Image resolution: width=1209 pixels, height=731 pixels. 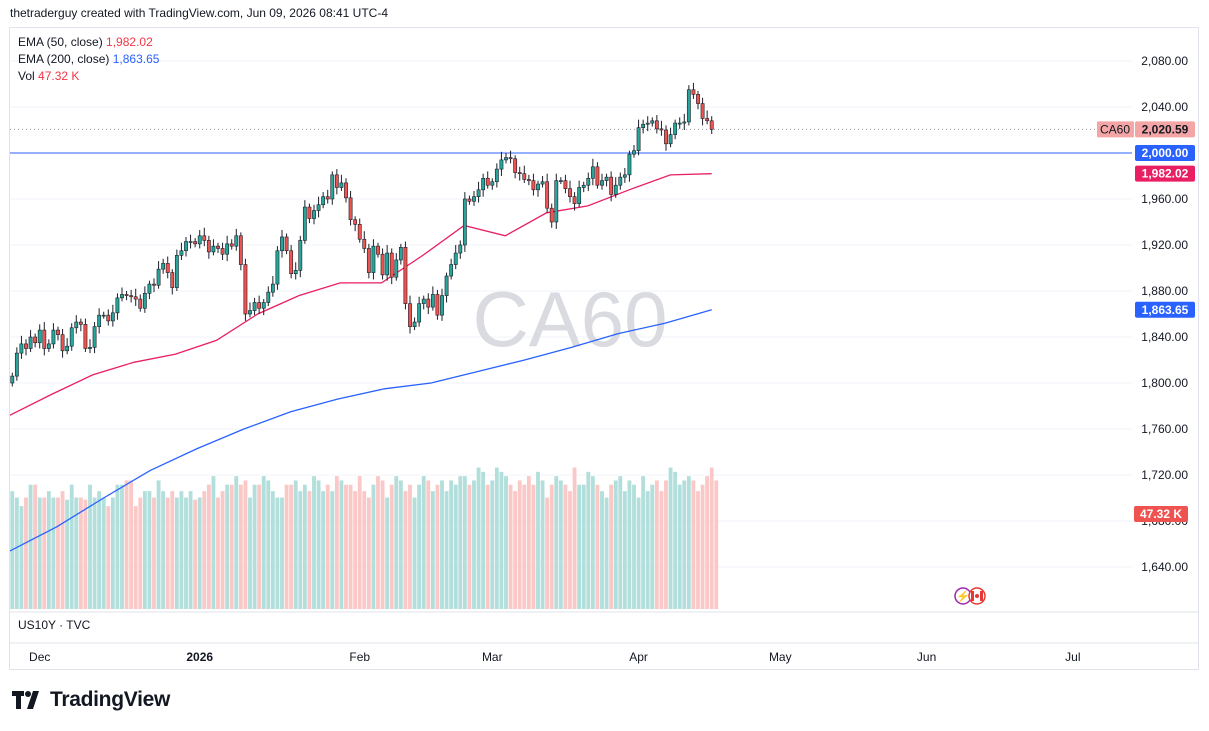 I want to click on legend-ema50: EMA (50, close) 1,982.02, so click(x=88, y=42).